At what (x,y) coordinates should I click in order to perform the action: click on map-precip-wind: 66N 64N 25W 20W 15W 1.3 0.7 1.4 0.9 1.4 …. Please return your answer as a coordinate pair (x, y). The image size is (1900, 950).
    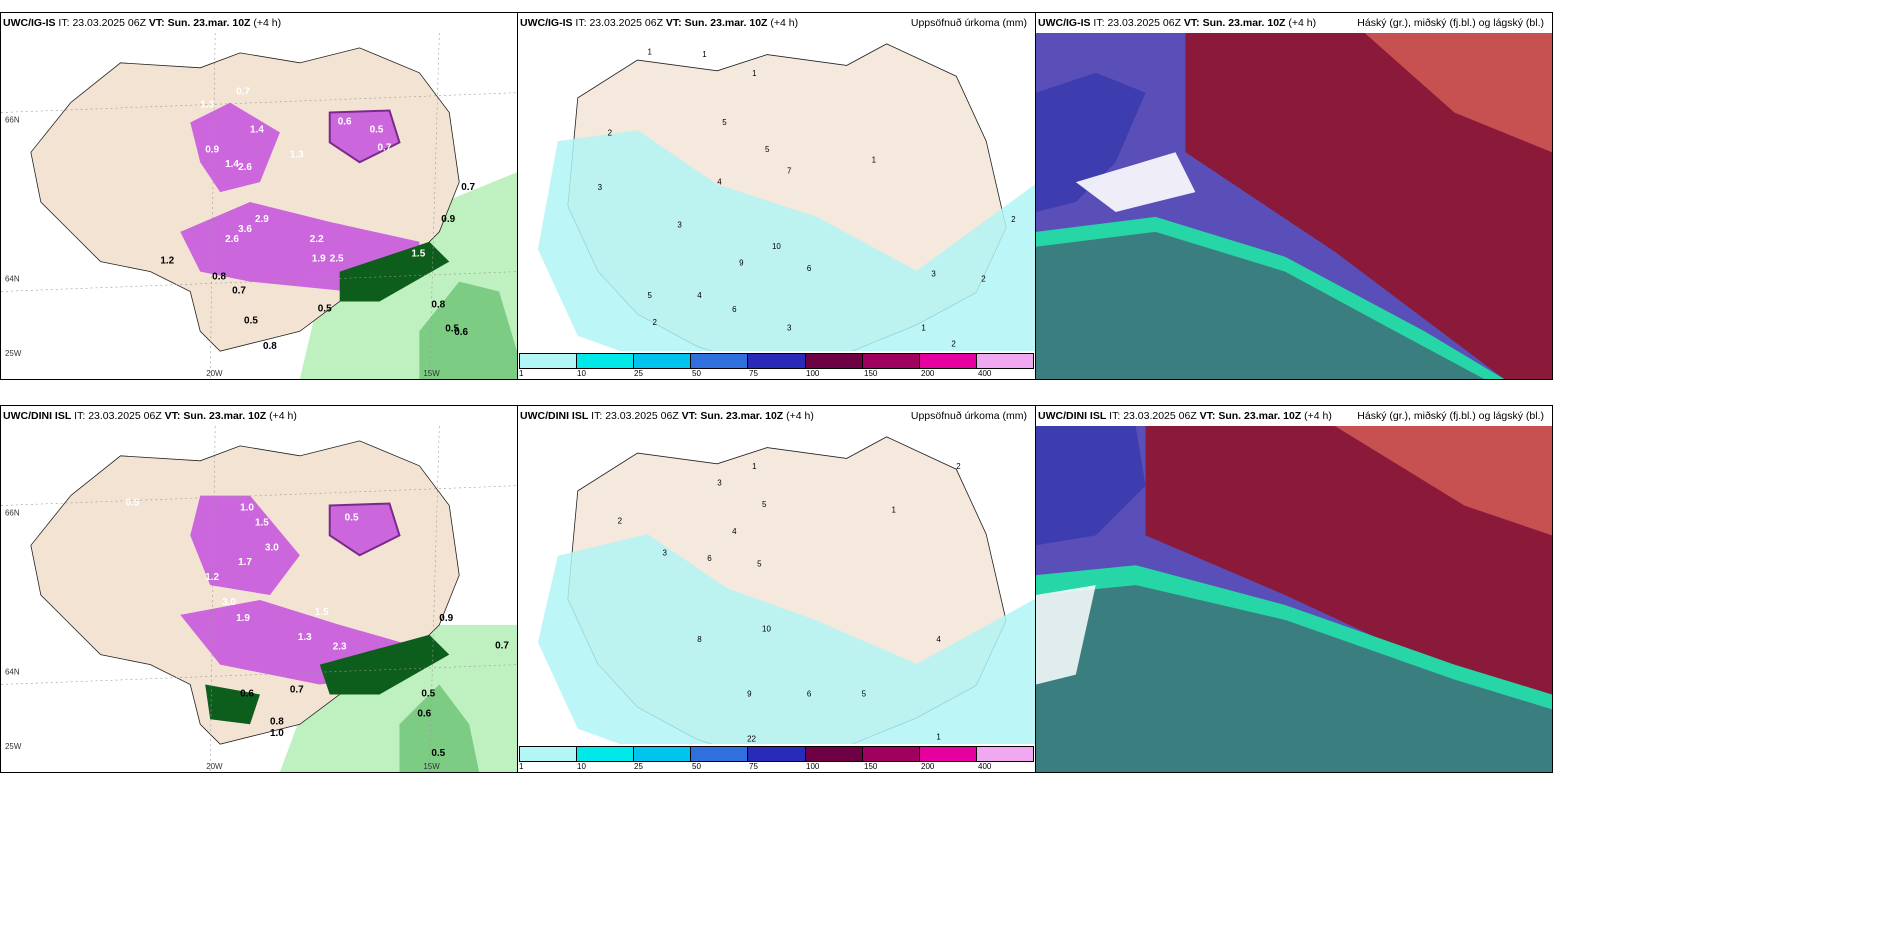
    Looking at the image, I should click on (259, 206).